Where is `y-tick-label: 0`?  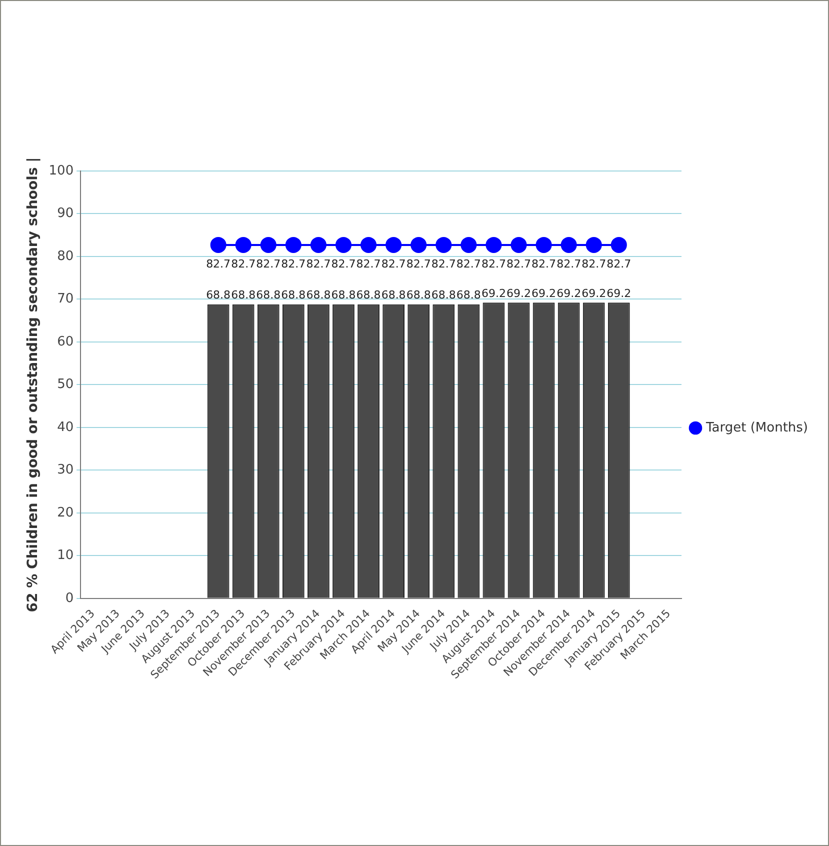
y-tick-label: 0 is located at coordinates (69, 598).